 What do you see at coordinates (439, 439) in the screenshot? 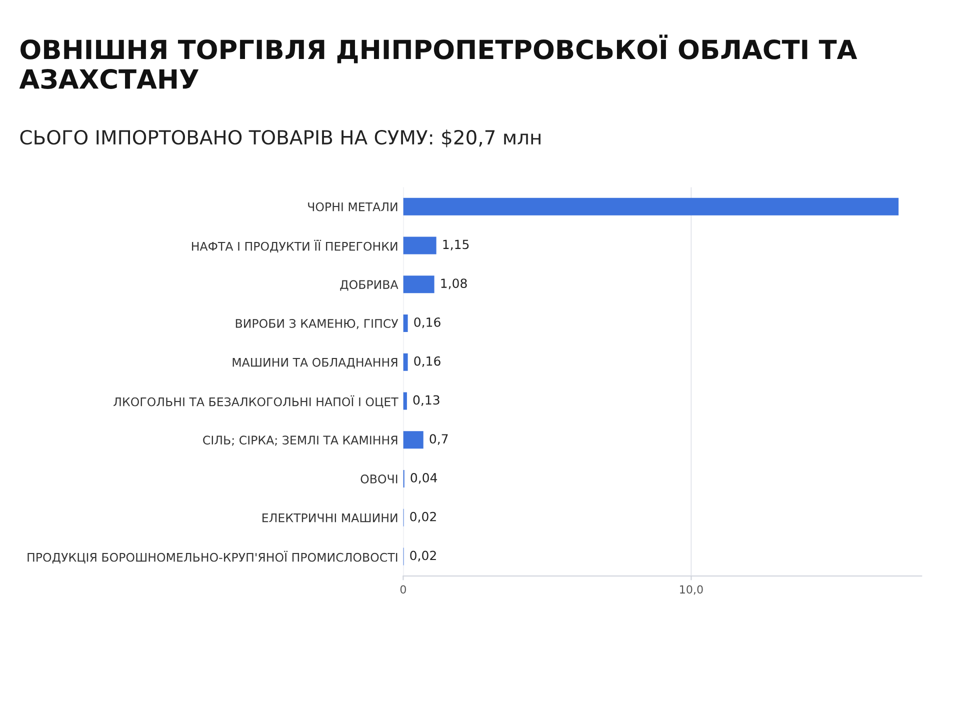
I see `data-label: 0,7` at bounding box center [439, 439].